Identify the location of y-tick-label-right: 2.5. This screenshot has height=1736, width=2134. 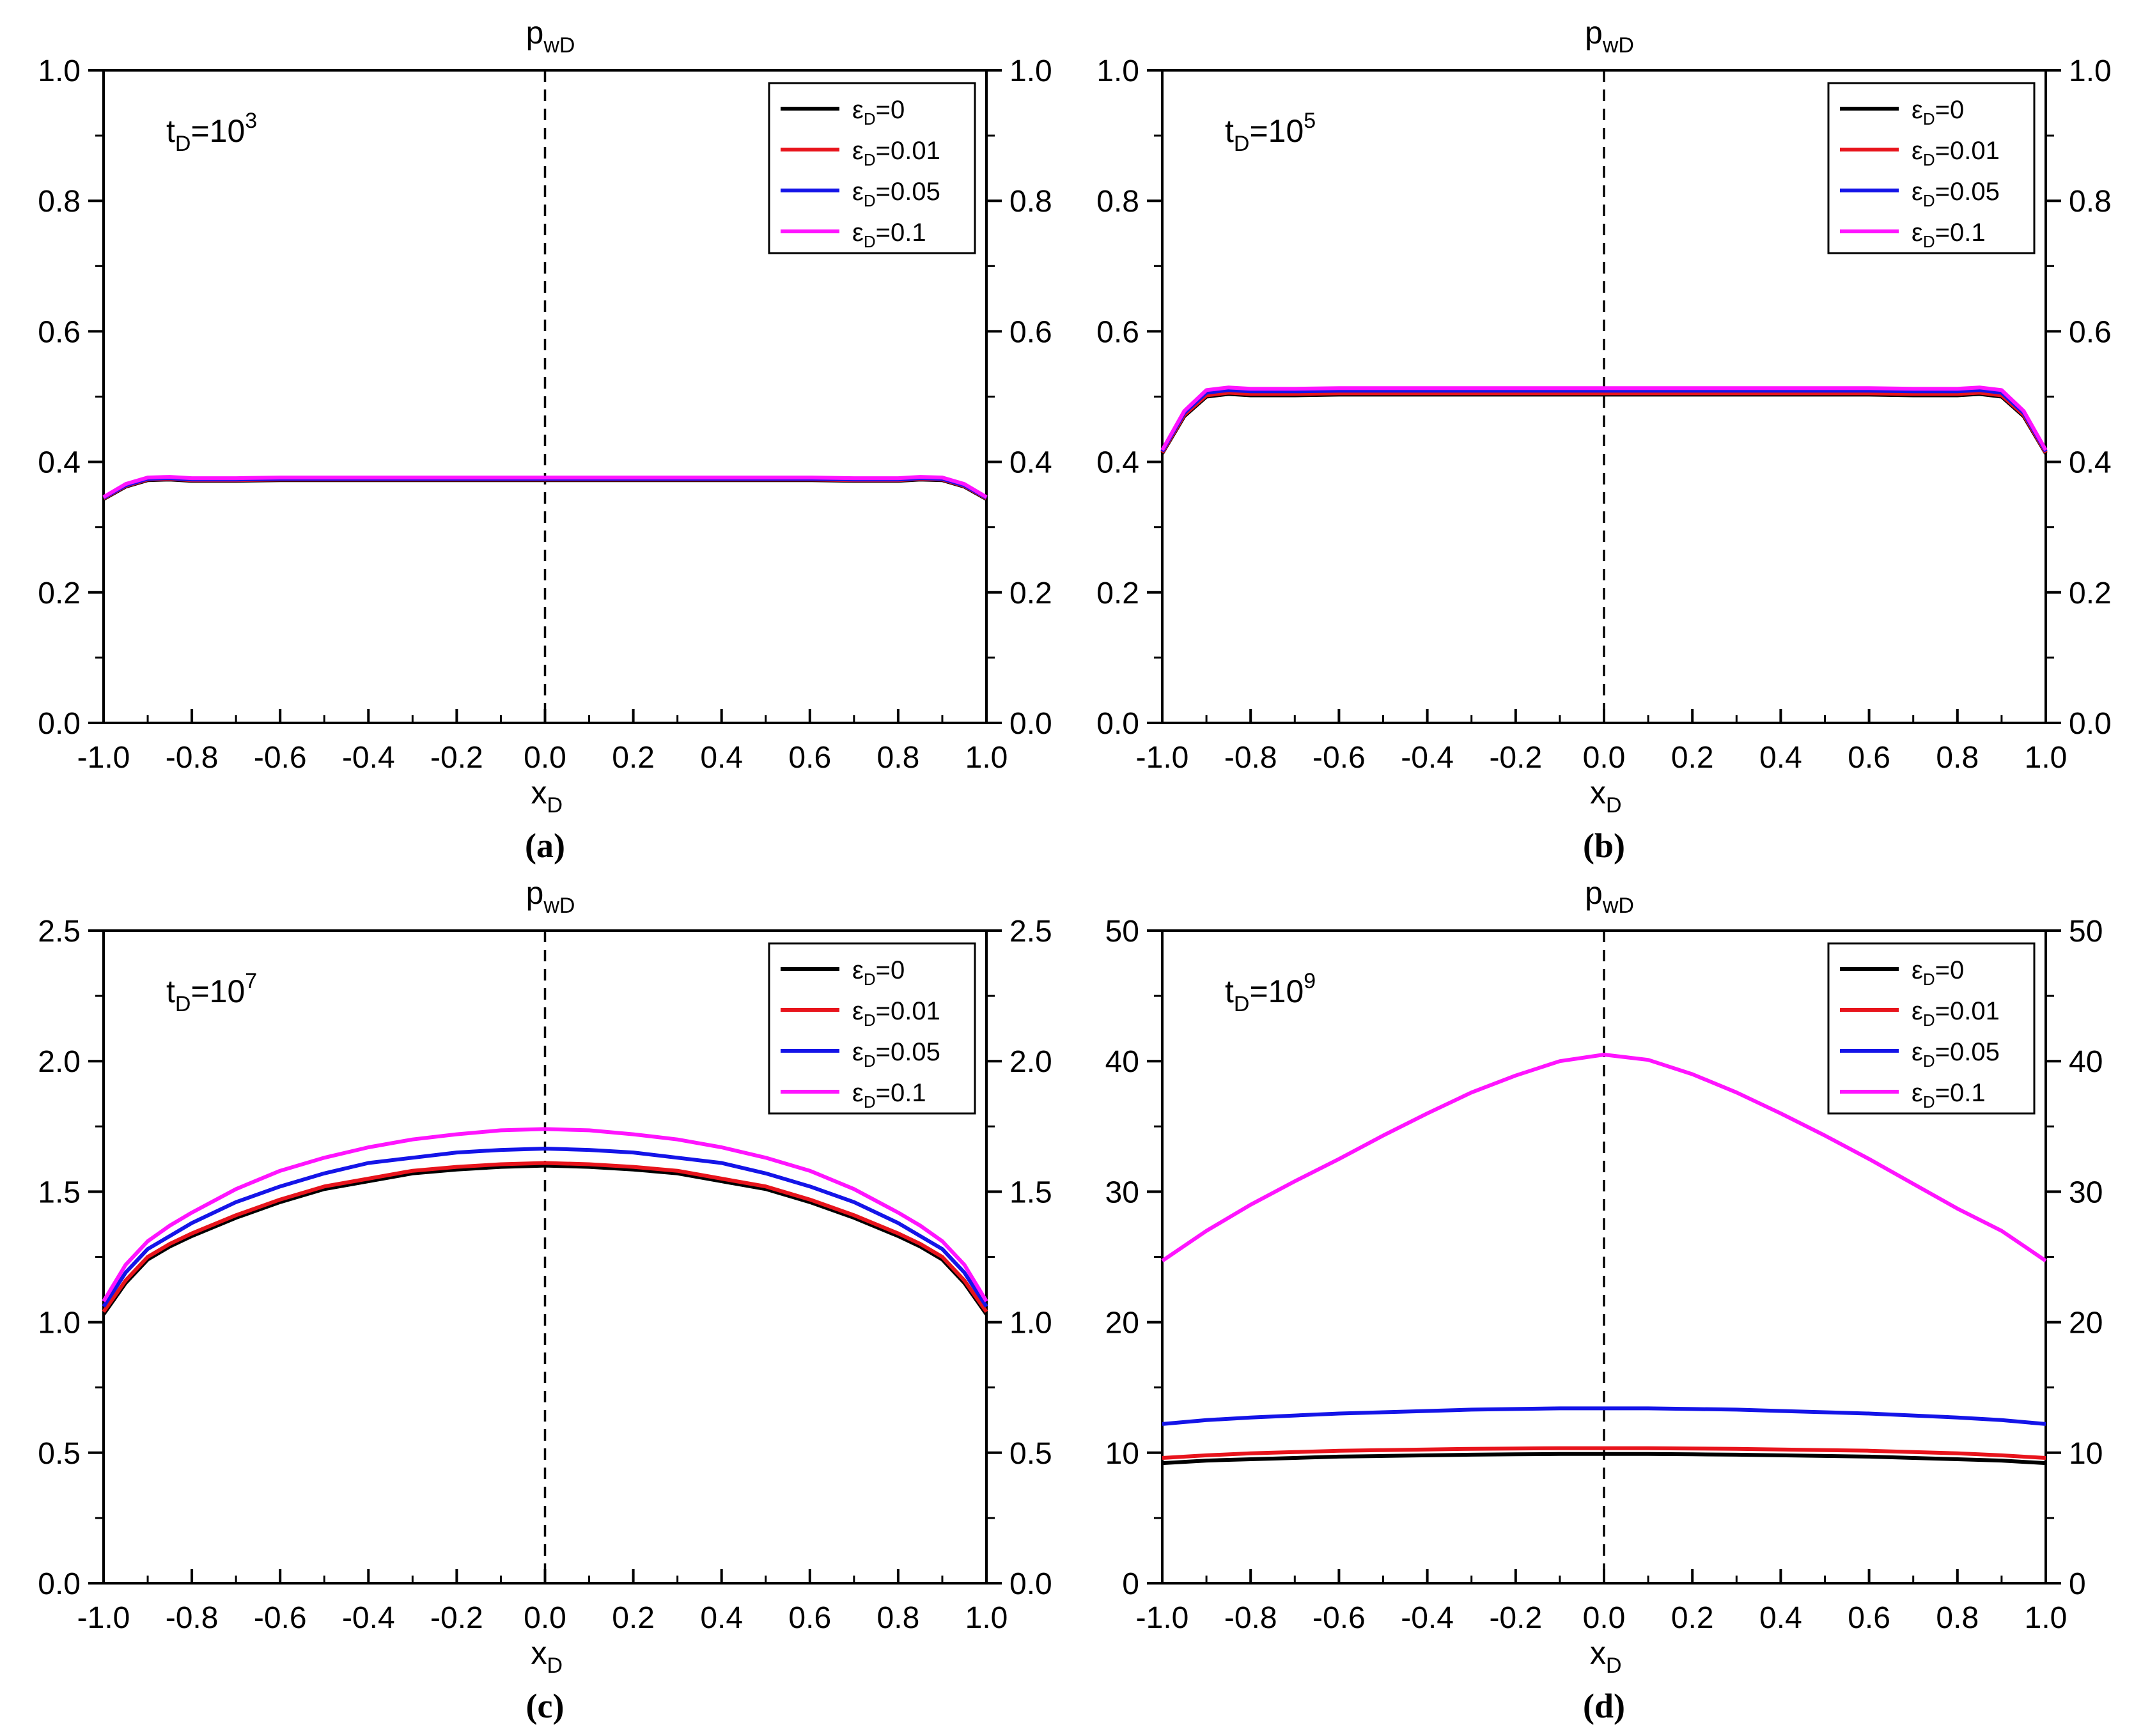
(1030, 932).